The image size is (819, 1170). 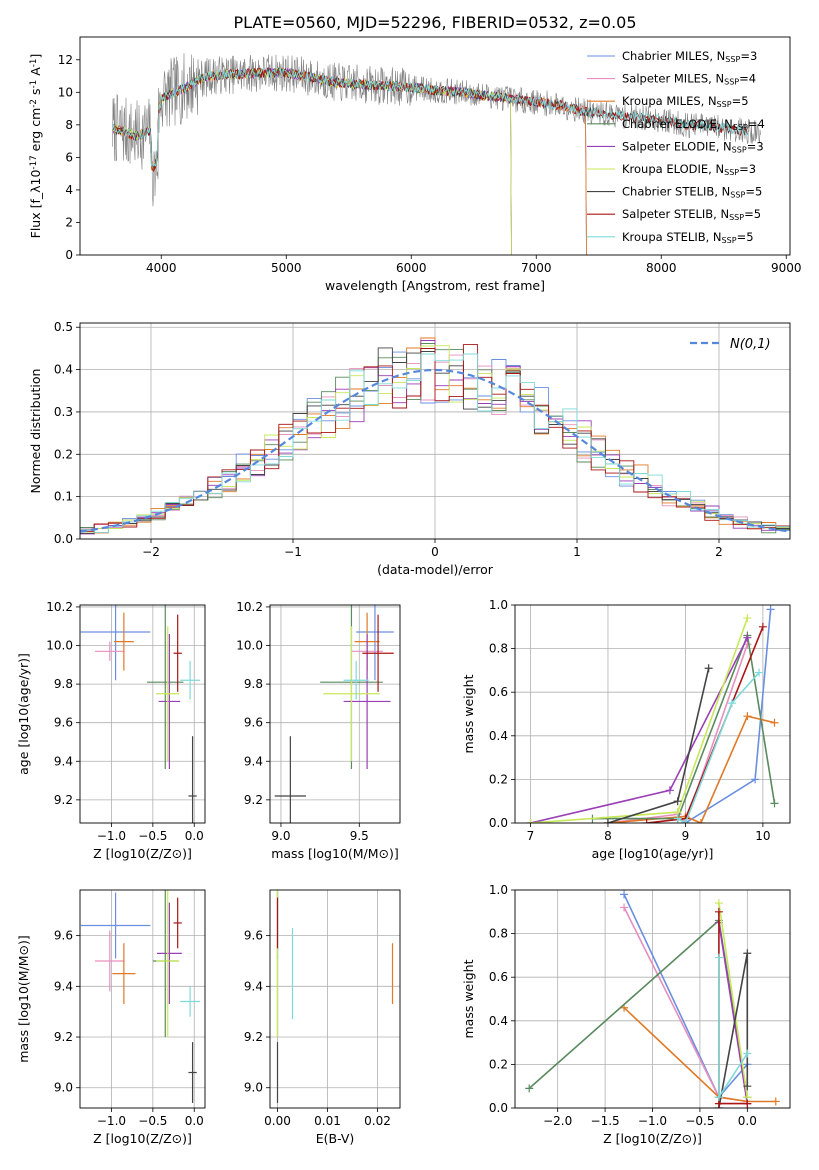 I want to click on weight-series-chabrier-elodie, so click(x=638, y=1009).